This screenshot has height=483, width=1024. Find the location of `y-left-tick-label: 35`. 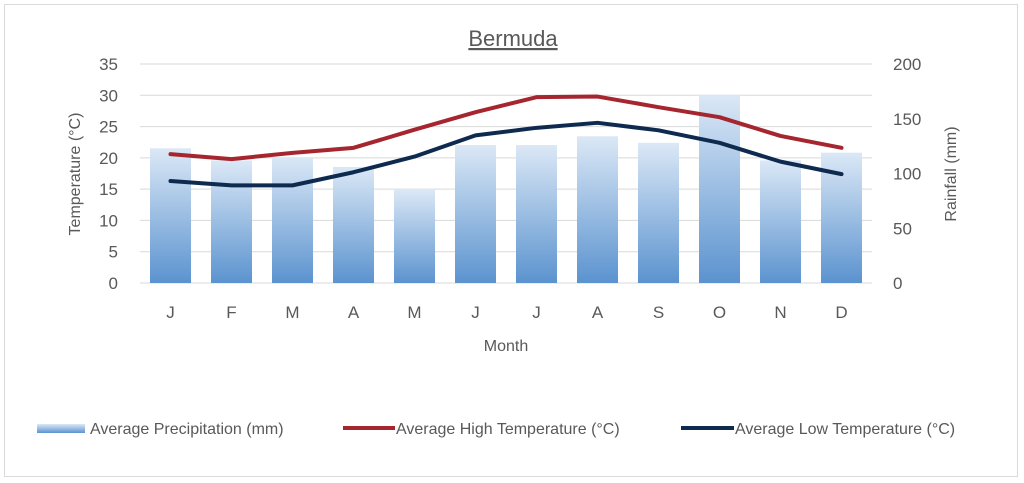

y-left-tick-label: 35 is located at coordinates (108, 64).